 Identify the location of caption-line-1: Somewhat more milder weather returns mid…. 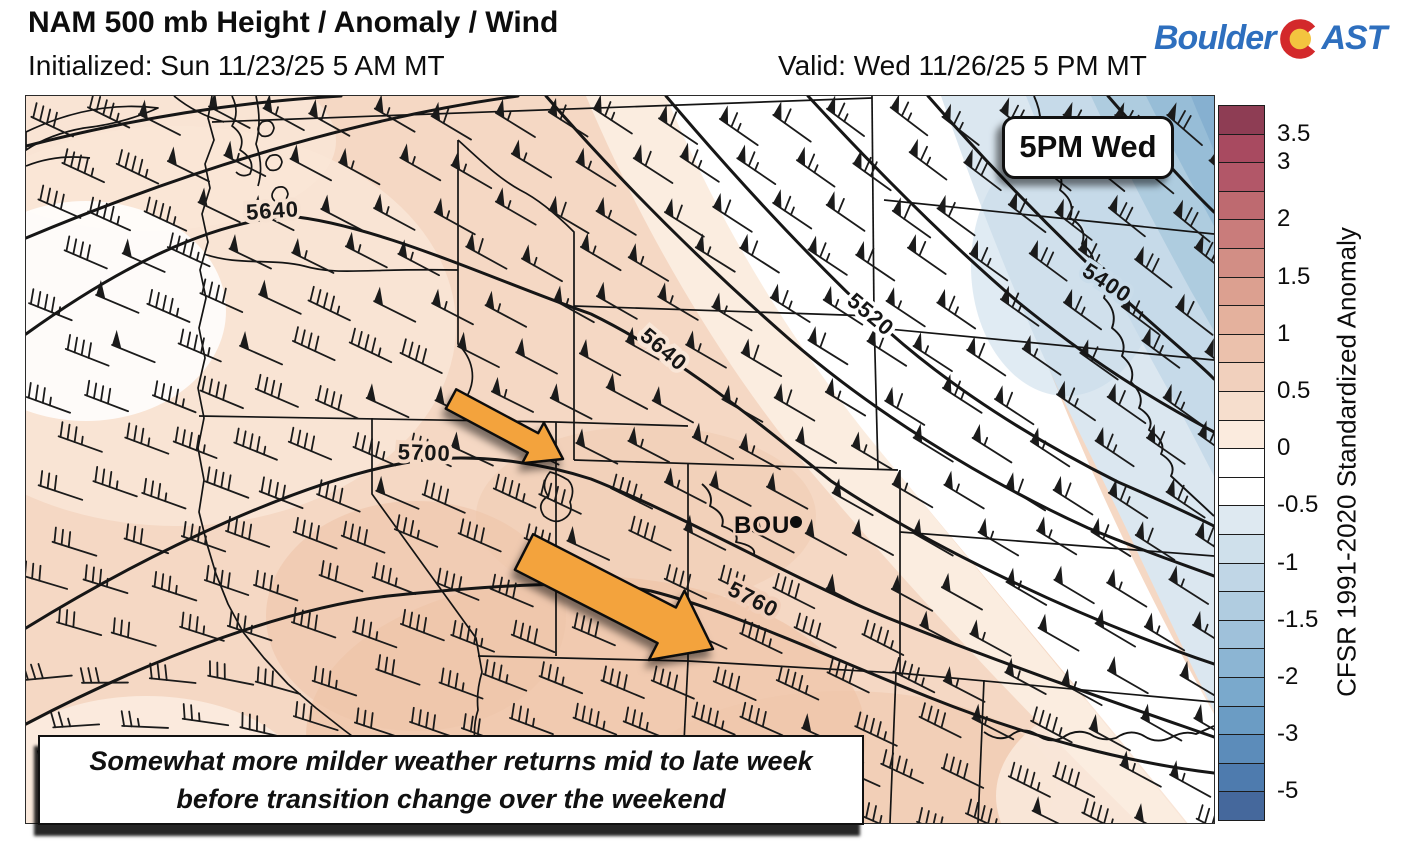
(451, 761).